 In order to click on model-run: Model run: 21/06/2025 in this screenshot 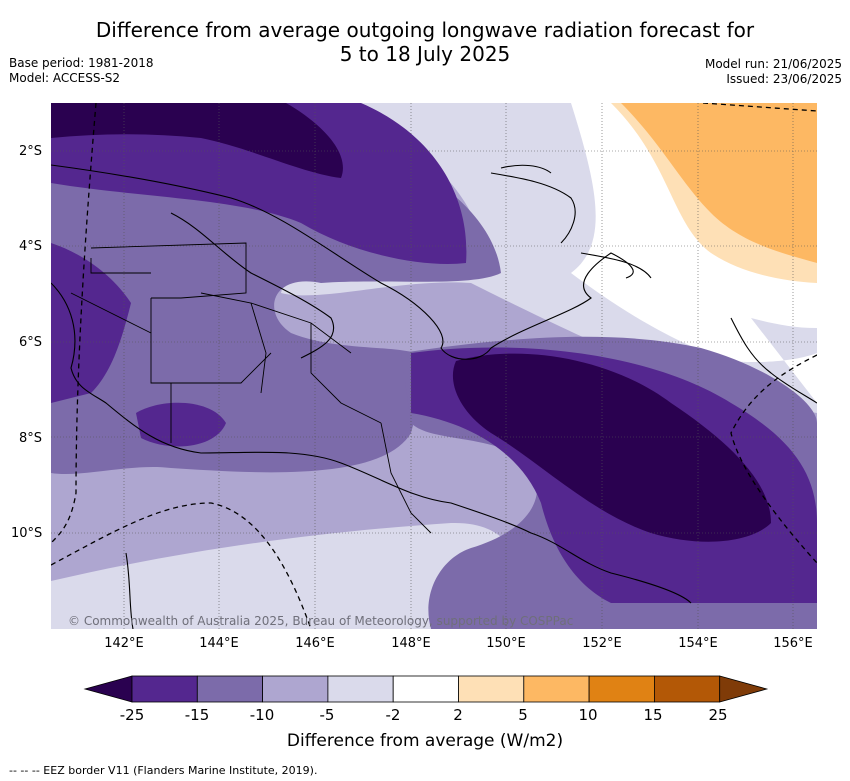, I will do `click(773, 64)`.